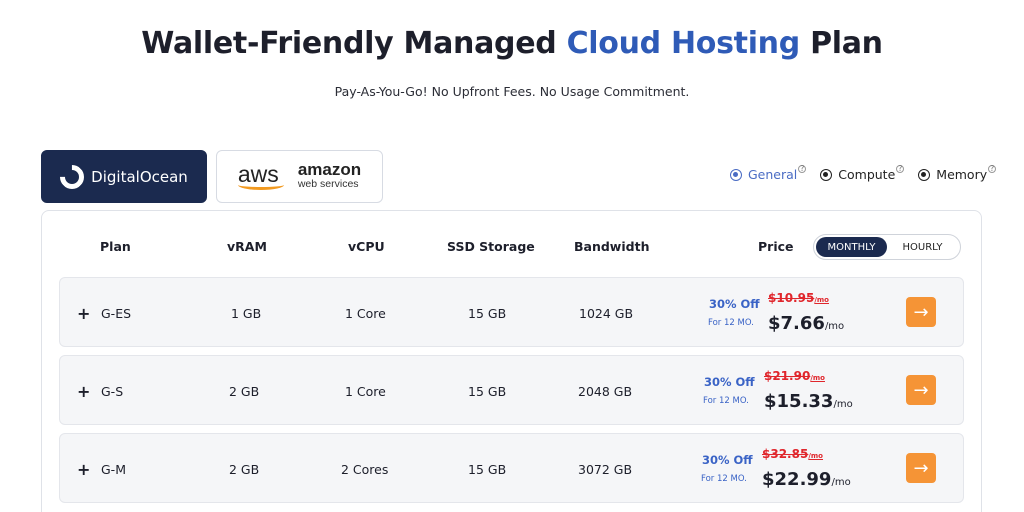 This screenshot has width=1024, height=512. I want to click on web-services-word: web services, so click(328, 183).